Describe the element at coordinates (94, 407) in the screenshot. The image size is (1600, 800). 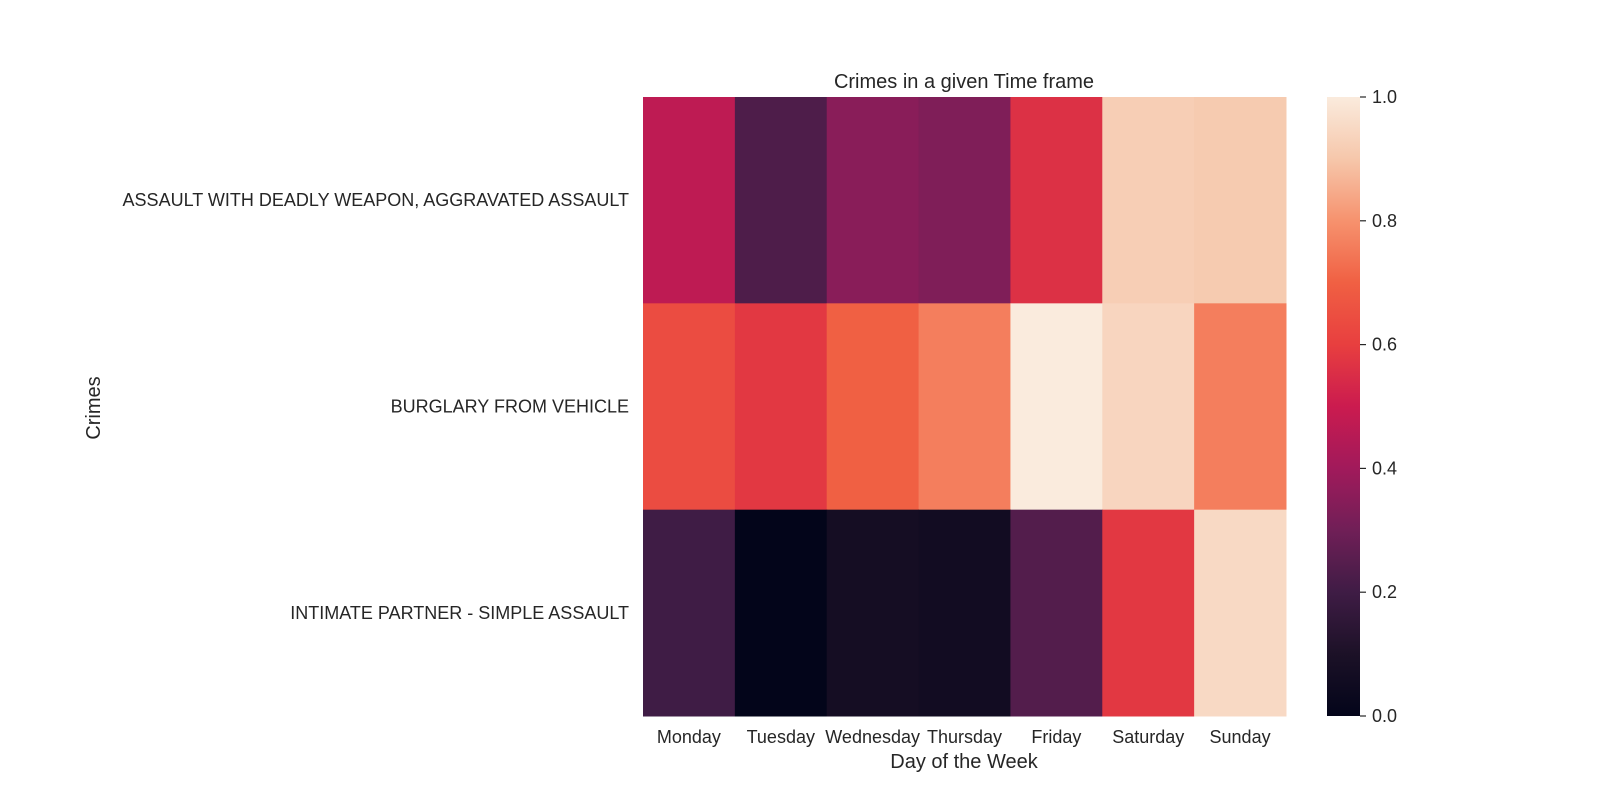
I see `y-axis-label: Crimes` at that location.